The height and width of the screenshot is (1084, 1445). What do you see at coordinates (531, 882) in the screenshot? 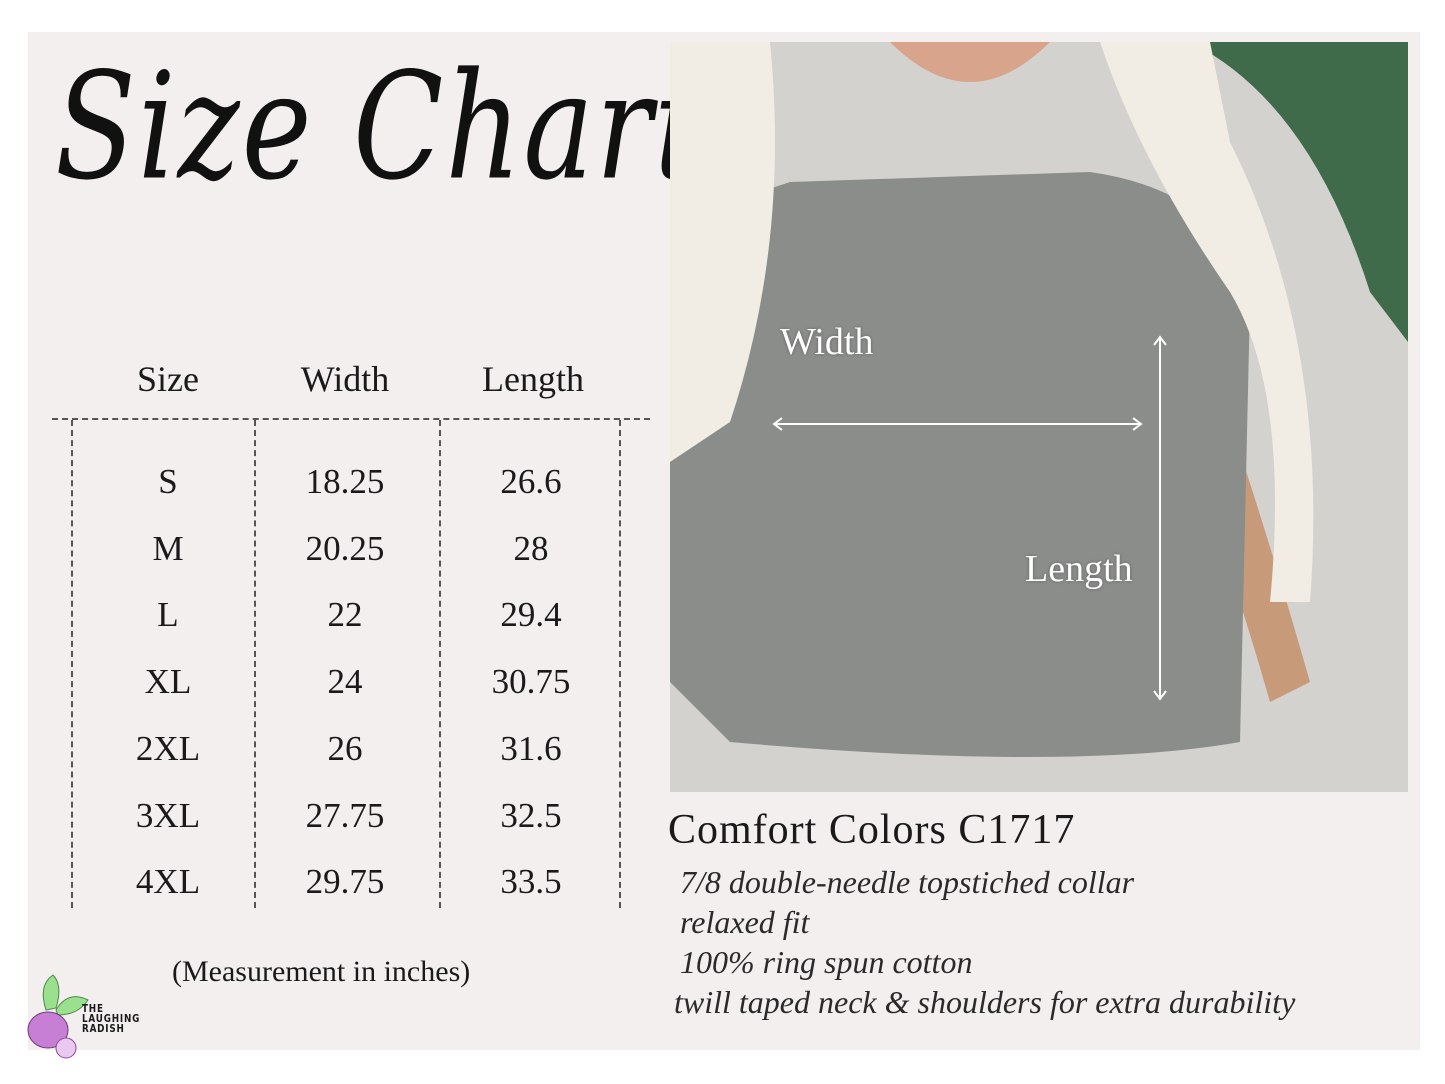
I see `length-cell: 33.5` at bounding box center [531, 882].